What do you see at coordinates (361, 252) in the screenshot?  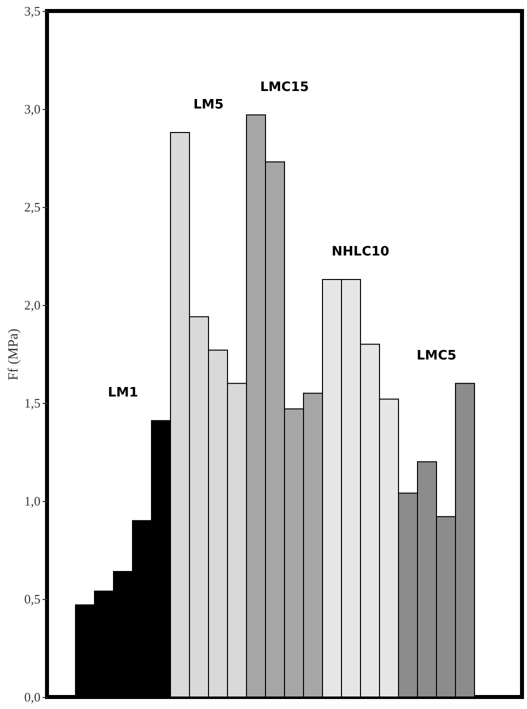 I see `annotation: NHLC10` at bounding box center [361, 252].